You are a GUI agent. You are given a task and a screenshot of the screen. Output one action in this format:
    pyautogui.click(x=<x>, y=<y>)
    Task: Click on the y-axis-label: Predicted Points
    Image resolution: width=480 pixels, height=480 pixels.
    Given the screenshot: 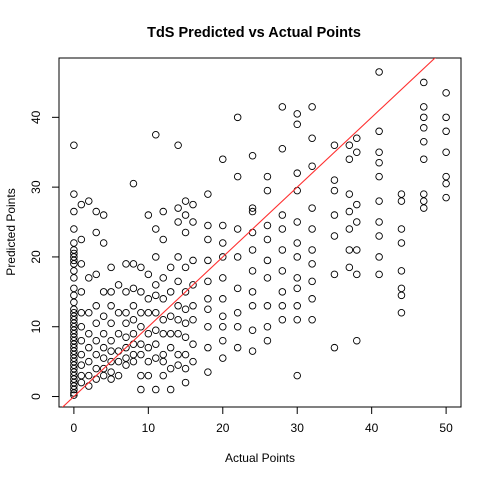 What is the action you would take?
    pyautogui.click(x=11, y=231)
    